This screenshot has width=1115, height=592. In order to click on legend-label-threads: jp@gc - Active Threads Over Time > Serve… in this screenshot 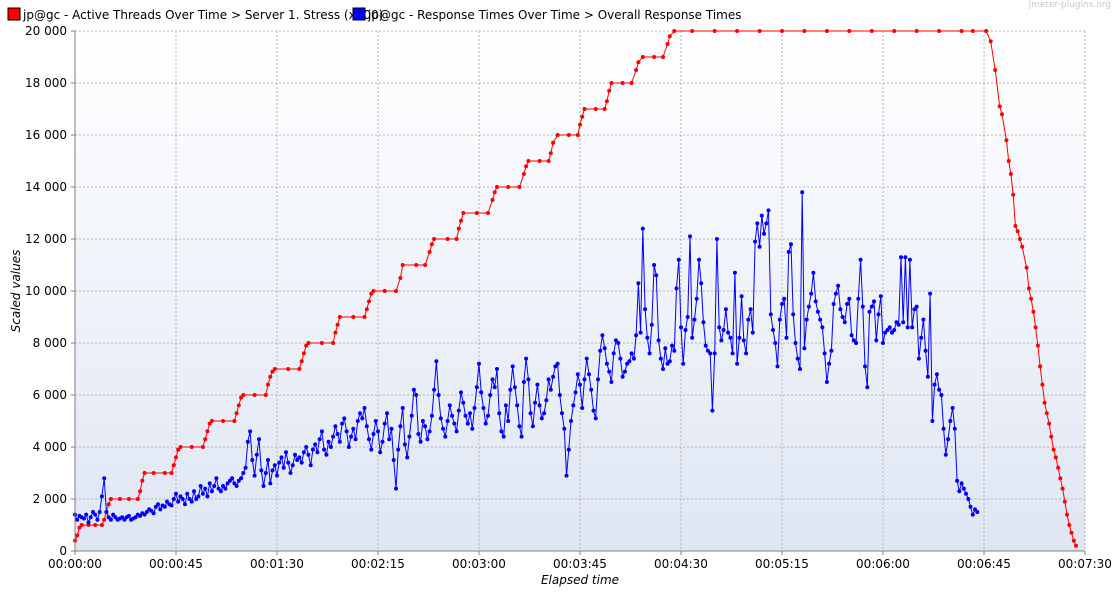, I will do `click(202, 15)`.